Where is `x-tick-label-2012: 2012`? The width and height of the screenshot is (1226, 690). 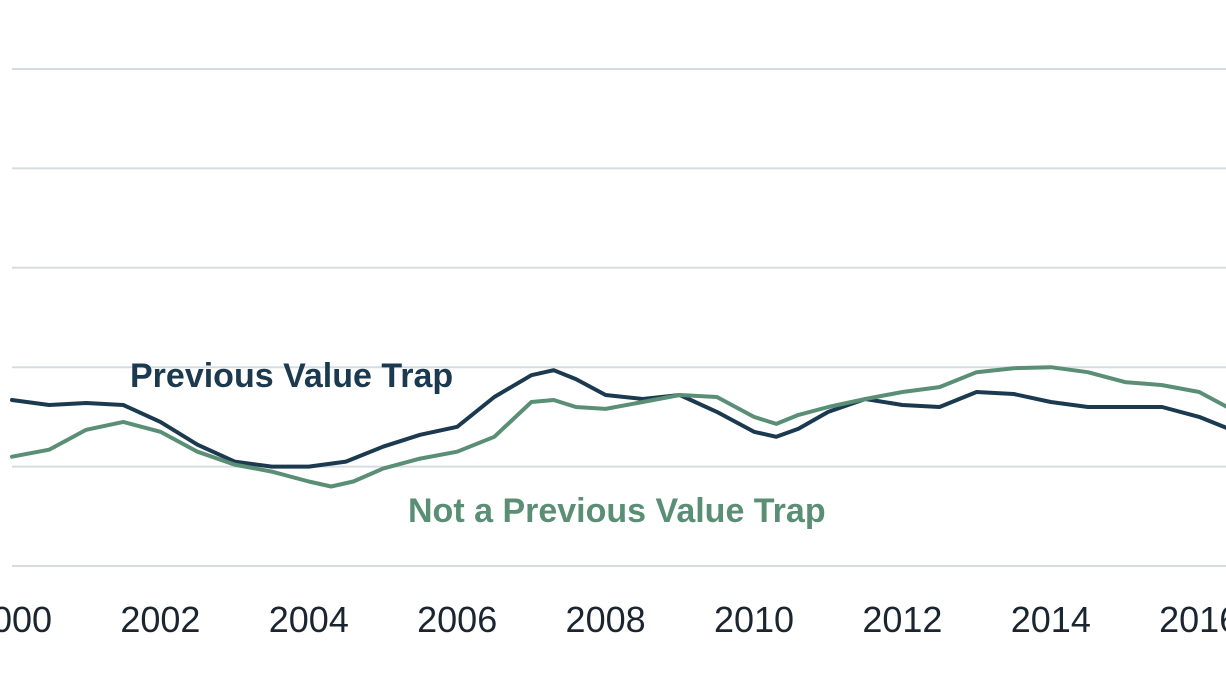 x-tick-label-2012: 2012 is located at coordinates (902, 619).